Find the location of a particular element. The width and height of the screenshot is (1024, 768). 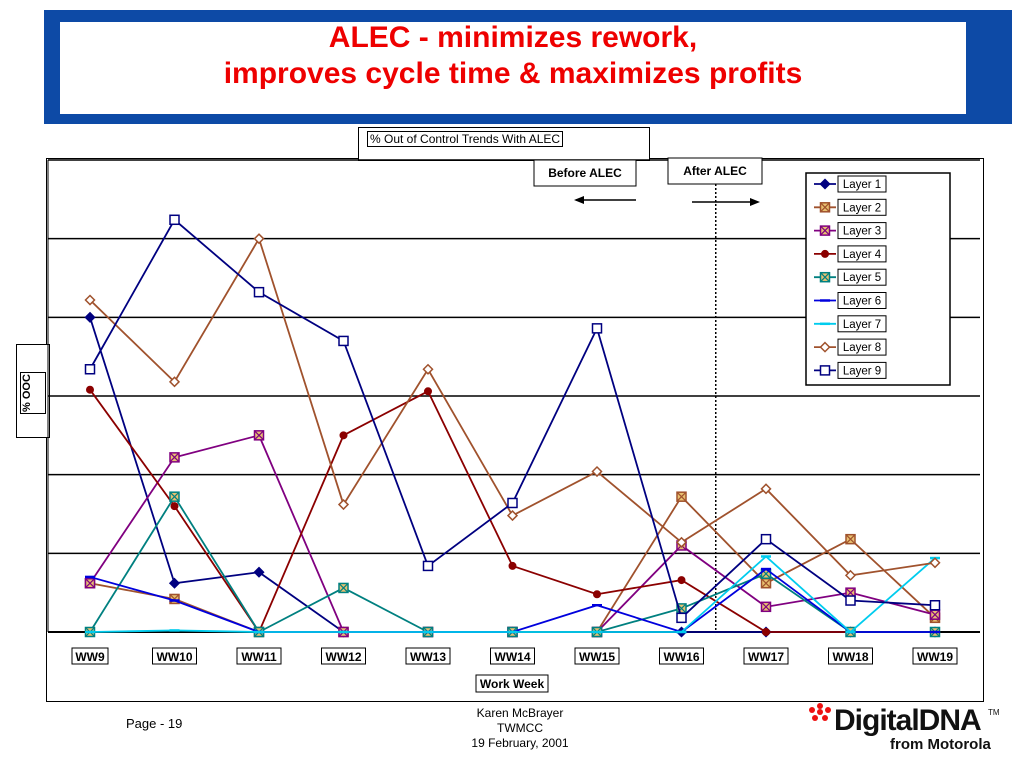

author-name: Karen McBrayer is located at coordinates (520, 713).